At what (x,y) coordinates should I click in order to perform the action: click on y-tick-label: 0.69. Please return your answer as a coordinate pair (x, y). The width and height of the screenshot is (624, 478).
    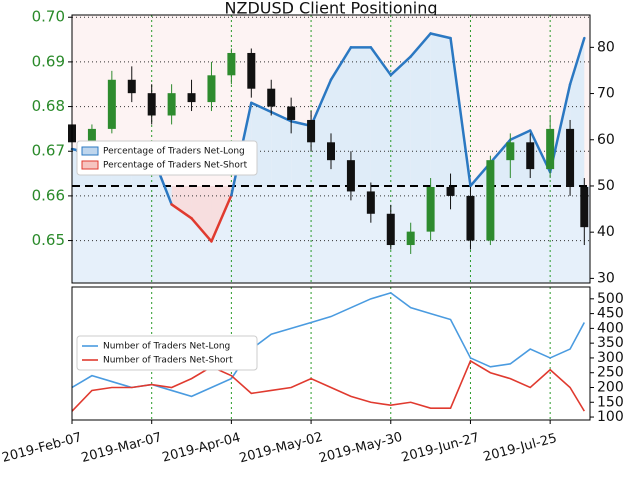
    Looking at the image, I should click on (48, 61).